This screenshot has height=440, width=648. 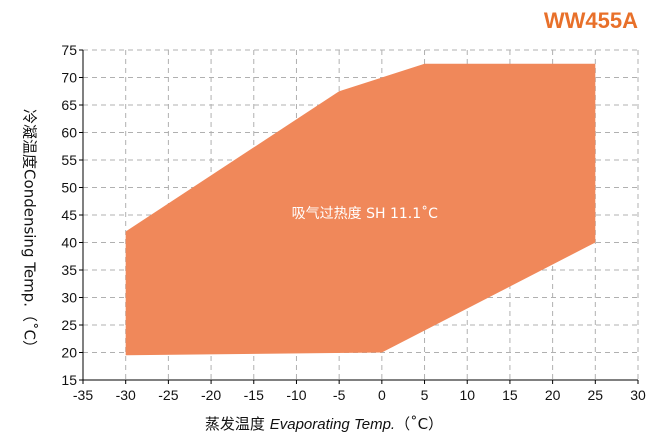 I want to click on y-tick-label: 20, so click(x=69, y=353).